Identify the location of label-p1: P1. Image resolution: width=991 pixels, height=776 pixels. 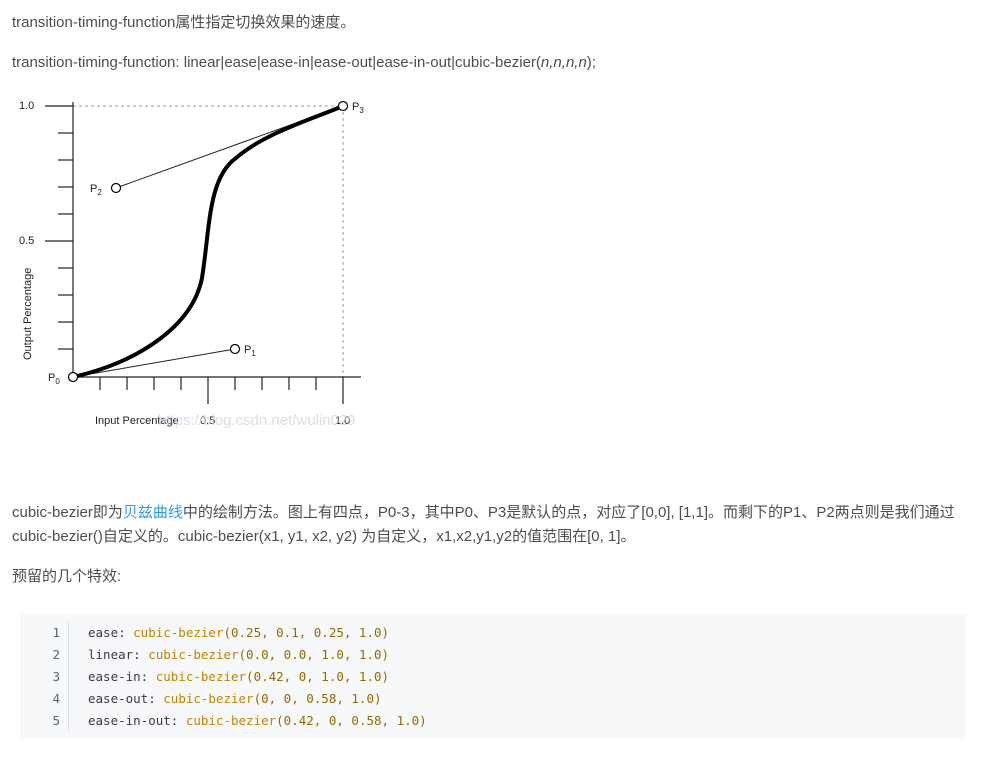
(250, 351).